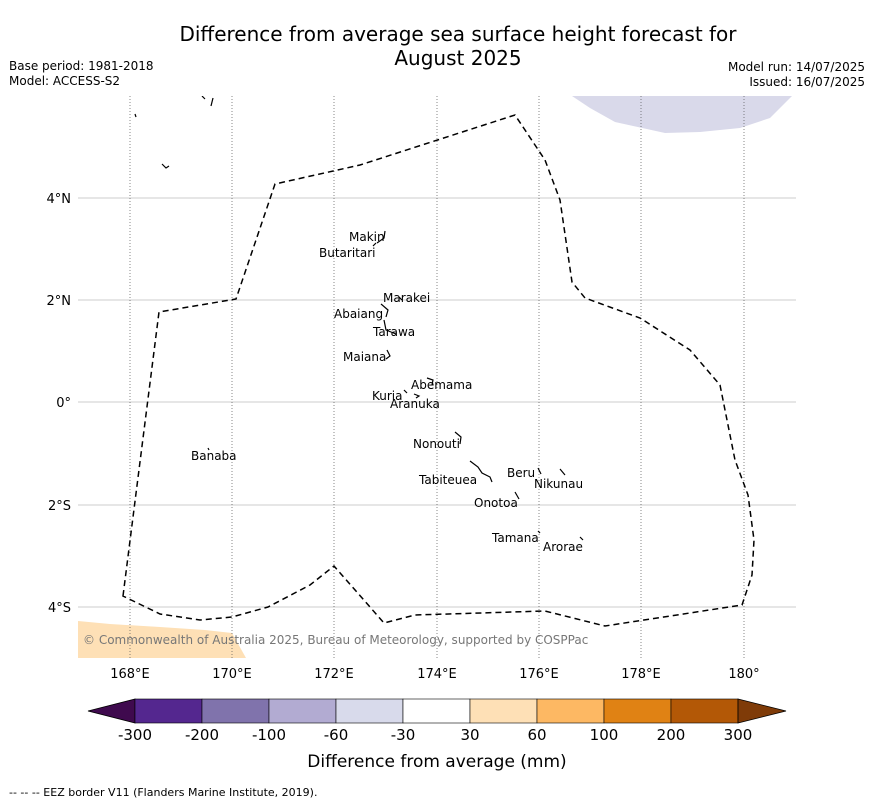 The image size is (873, 804). I want to click on island-shape-nonouti, so click(458, 438).